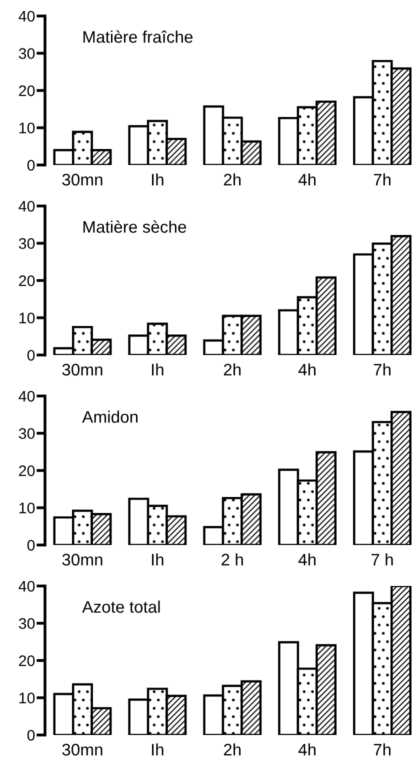  Describe the element at coordinates (138, 36) in the screenshot. I see `text: Matière fraîche` at that location.